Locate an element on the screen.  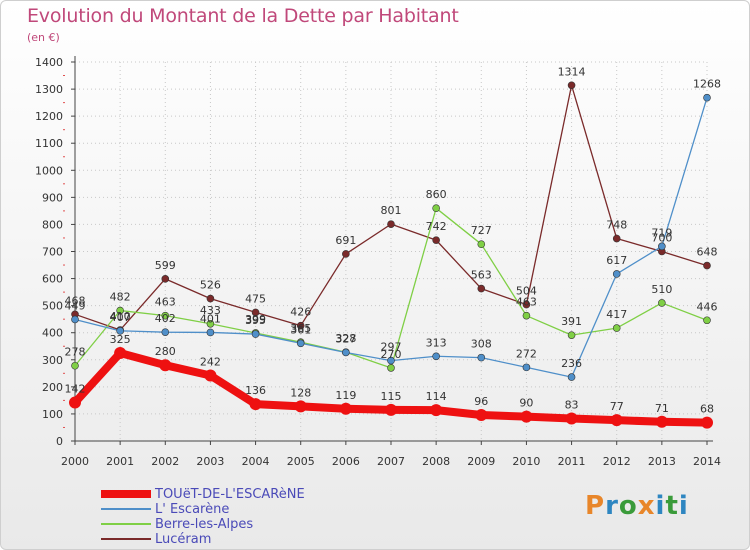
data-label-2: 727 is located at coordinates (481, 230).